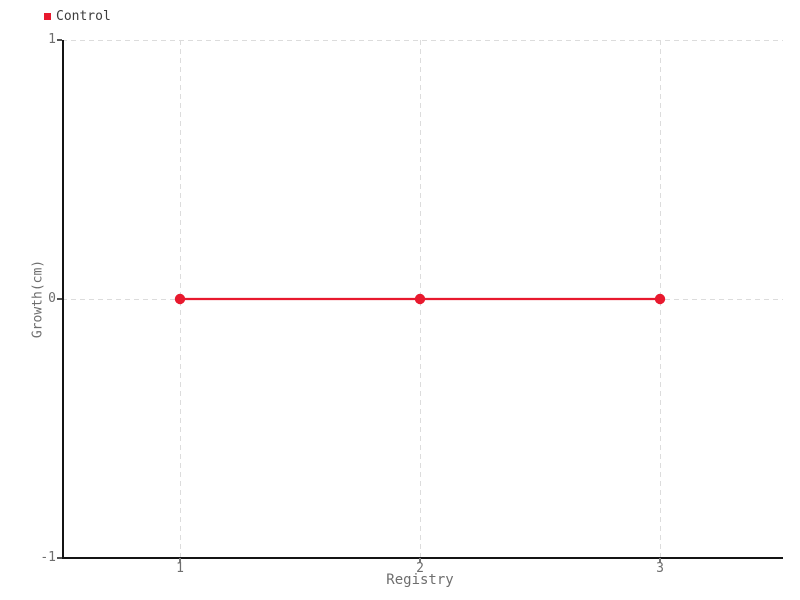  Describe the element at coordinates (52, 298) in the screenshot. I see `y-tick-label-0: 0` at that location.